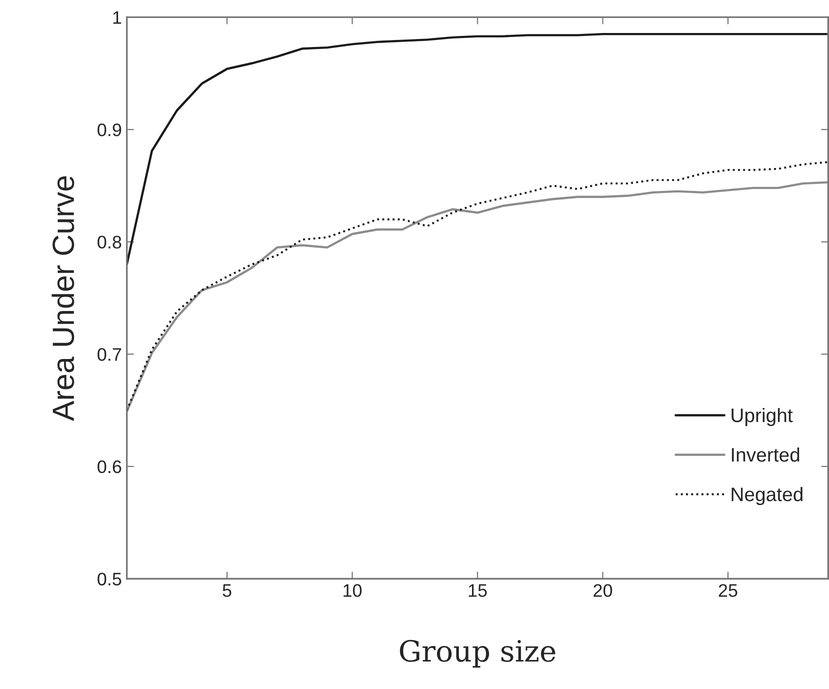 The image size is (829, 689). What do you see at coordinates (110, 242) in the screenshot?
I see `y-tick-label: 0.8` at bounding box center [110, 242].